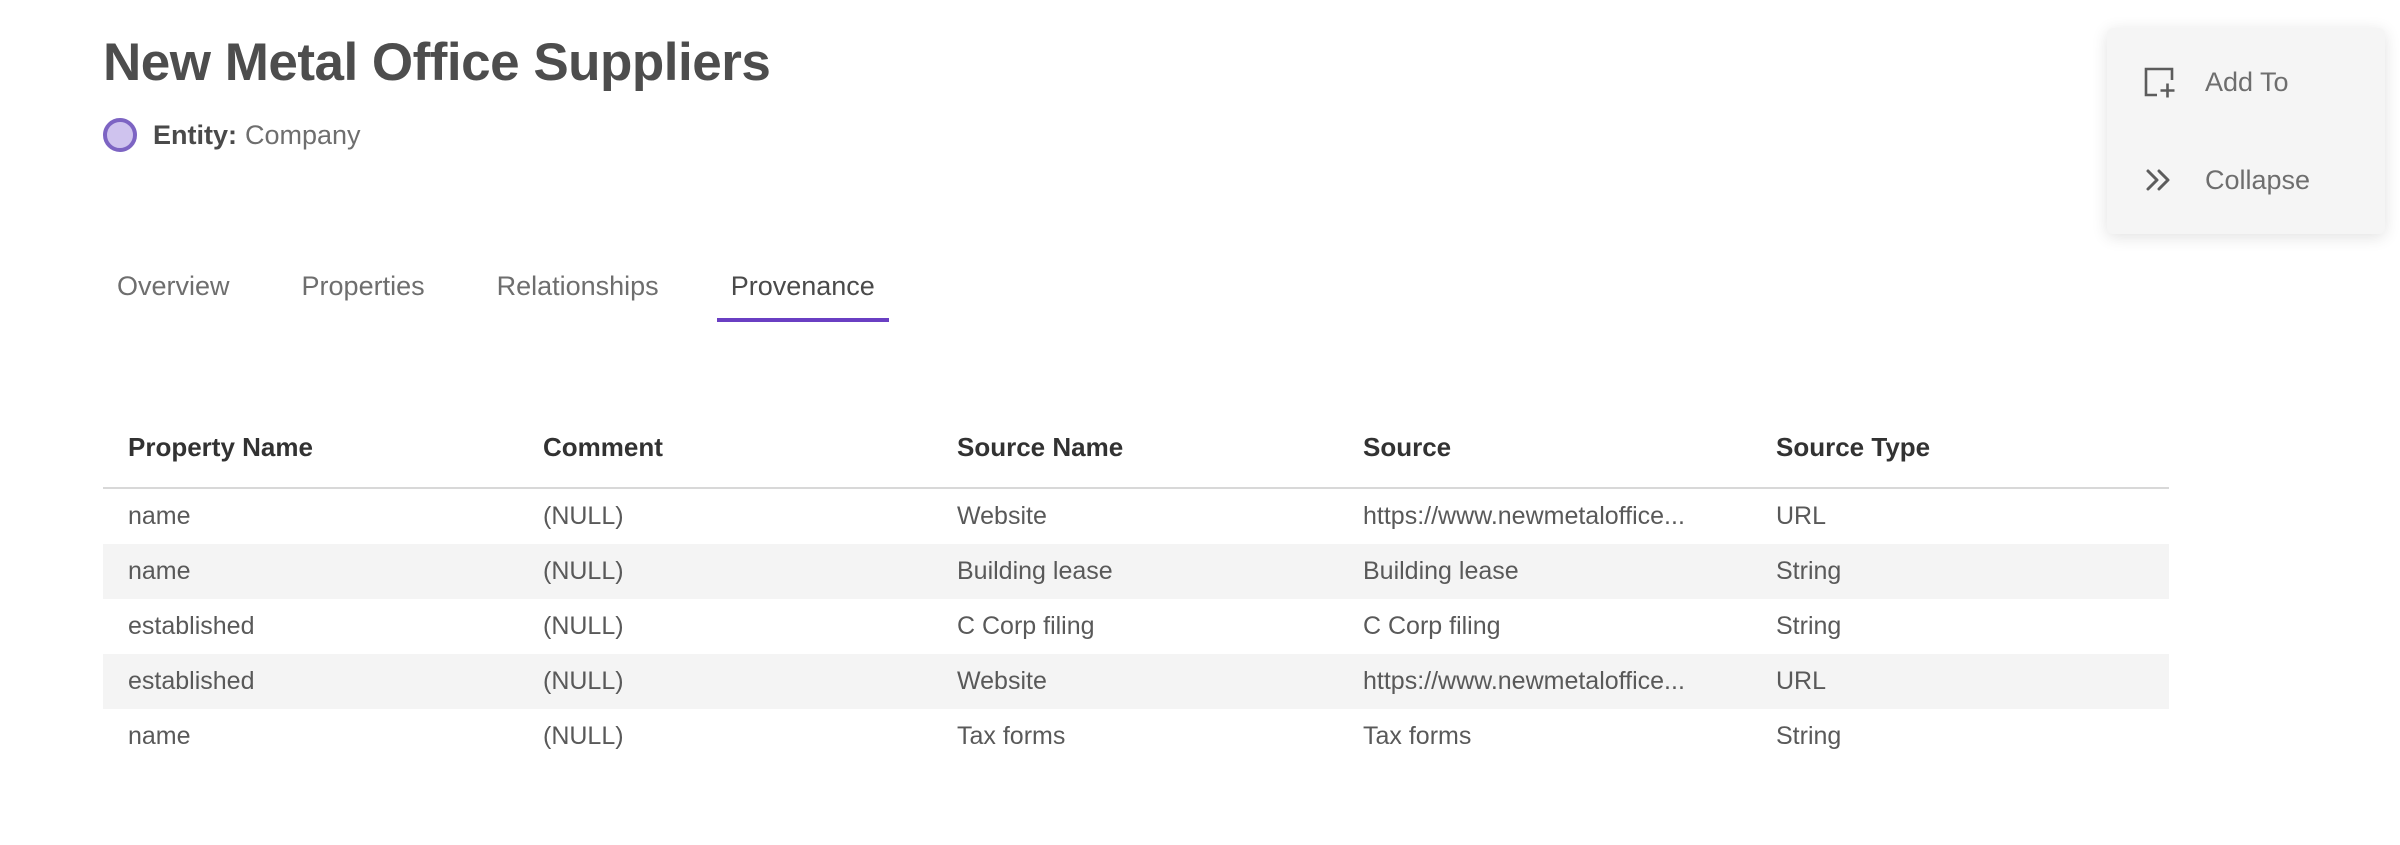 The height and width of the screenshot is (845, 2400). Describe the element at coordinates (1853, 447) in the screenshot. I see `column-header-source-type: Source Type` at that location.